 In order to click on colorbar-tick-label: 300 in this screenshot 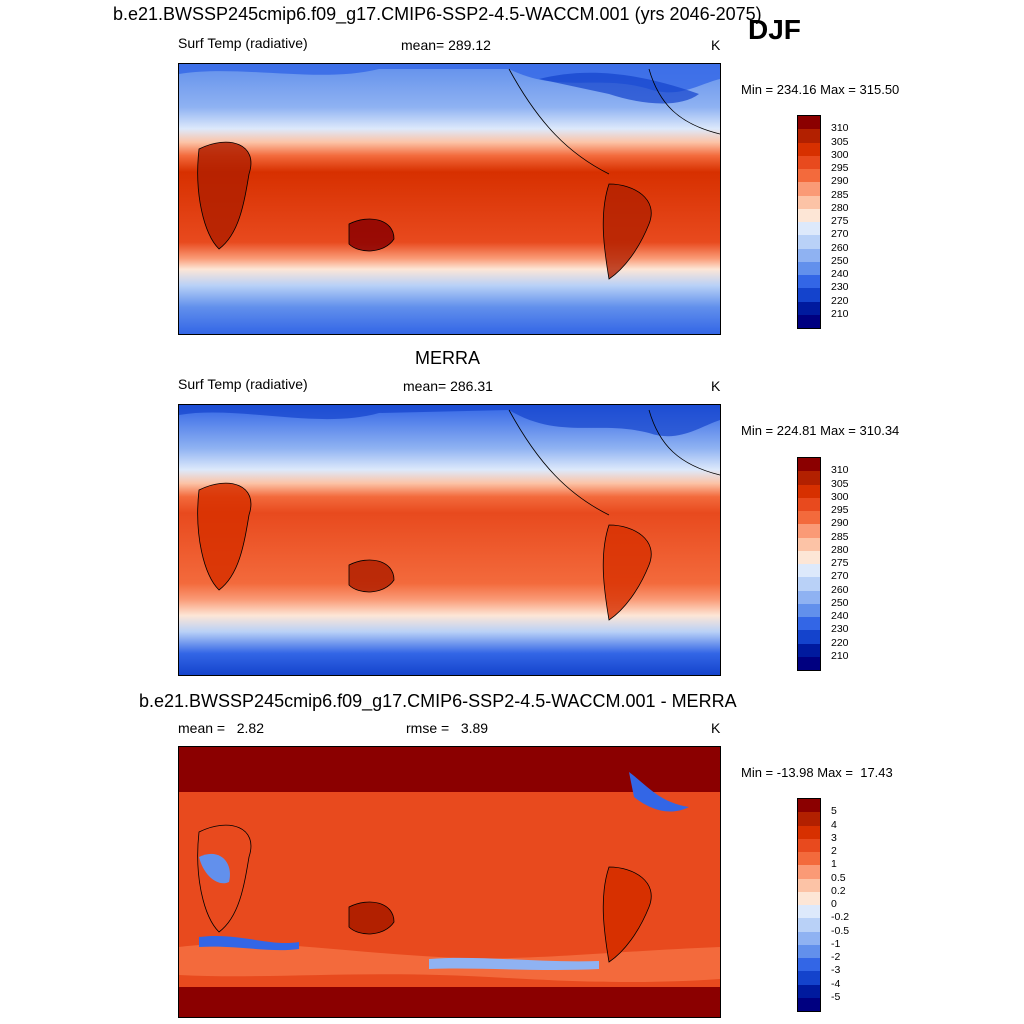, I will do `click(840, 154)`.